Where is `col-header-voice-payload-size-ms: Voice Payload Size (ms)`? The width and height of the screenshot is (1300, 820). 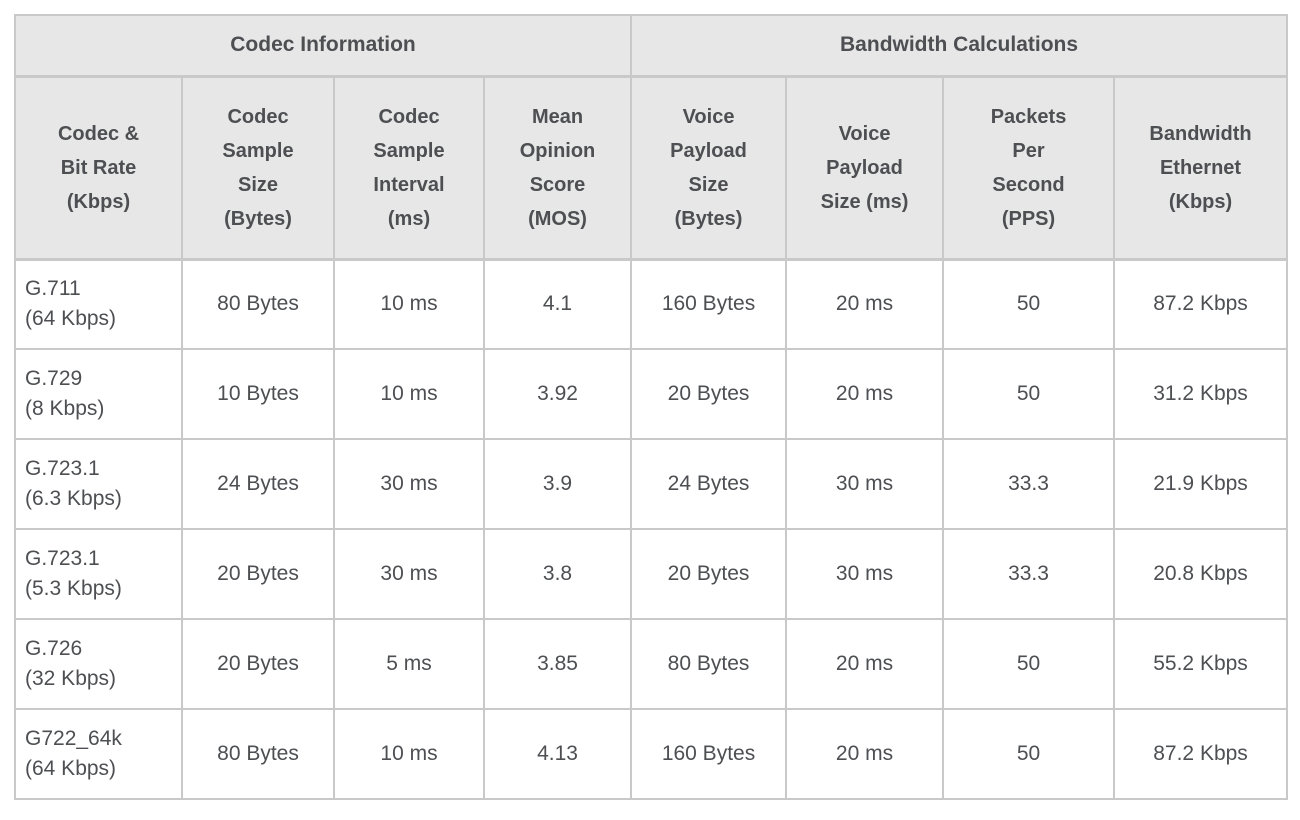
col-header-voice-payload-size-ms: Voice Payload Size (ms) is located at coordinates (865, 168).